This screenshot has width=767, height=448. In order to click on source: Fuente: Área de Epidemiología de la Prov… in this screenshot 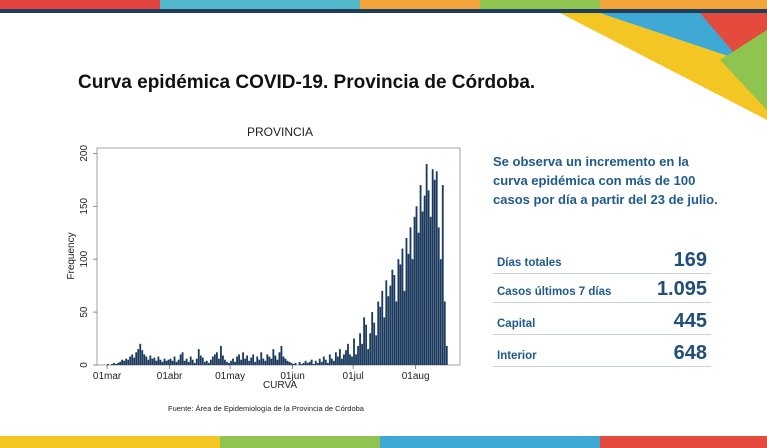, I will do `click(266, 408)`.